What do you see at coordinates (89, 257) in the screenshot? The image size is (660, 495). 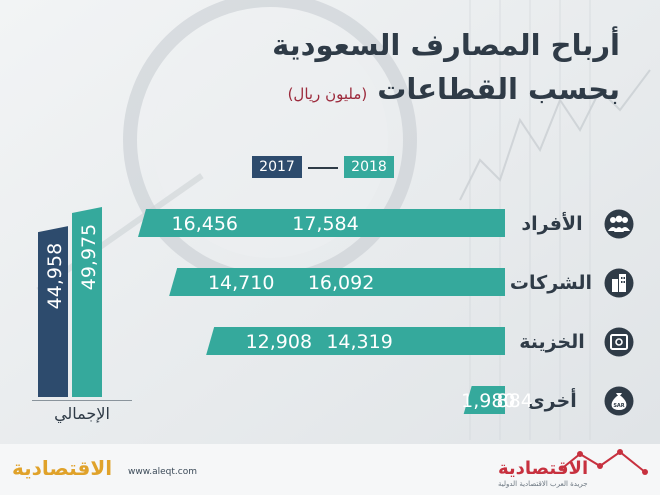 I see `total-value-label-2018: 49,975` at bounding box center [89, 257].